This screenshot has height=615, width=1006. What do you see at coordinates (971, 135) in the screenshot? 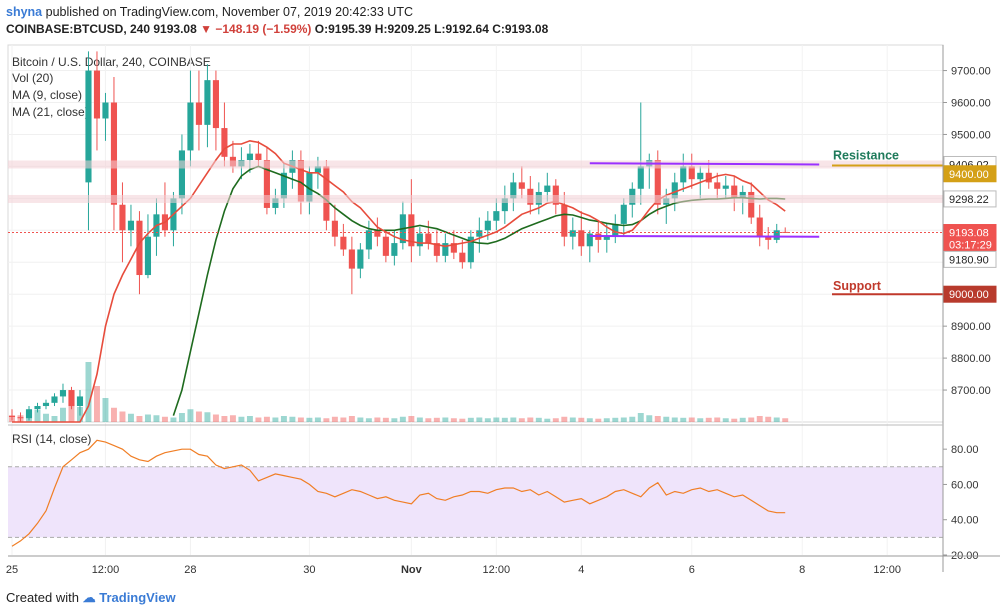
I see `price-tick-label: 9500.00` at bounding box center [971, 135].